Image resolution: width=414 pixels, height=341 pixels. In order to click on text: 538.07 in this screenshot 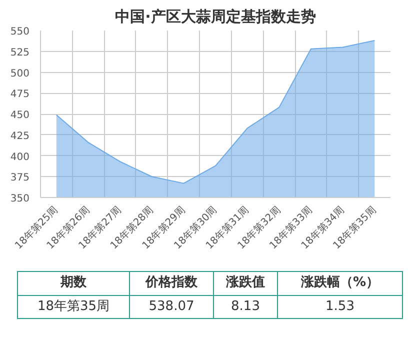, I will do `click(172, 307)`.